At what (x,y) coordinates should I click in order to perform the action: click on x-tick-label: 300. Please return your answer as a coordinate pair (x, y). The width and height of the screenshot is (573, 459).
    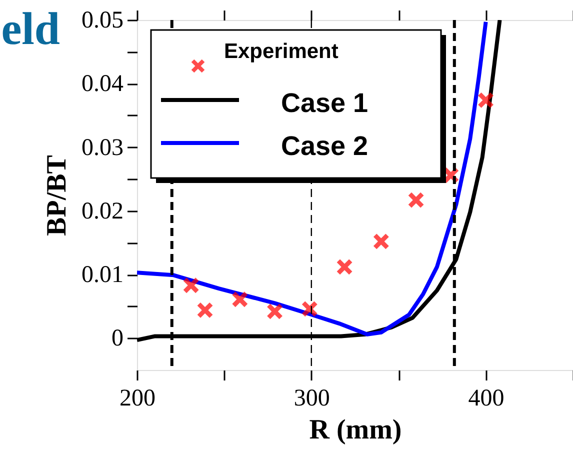
    Looking at the image, I should click on (312, 399).